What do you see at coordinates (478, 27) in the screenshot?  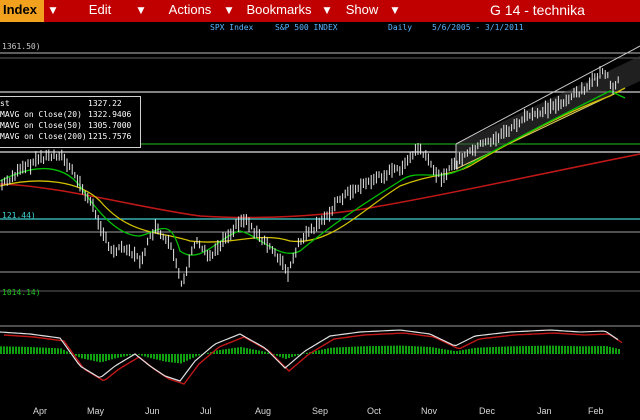 I see `date-range: 5/6/2005 - 3/1/2011` at bounding box center [478, 27].